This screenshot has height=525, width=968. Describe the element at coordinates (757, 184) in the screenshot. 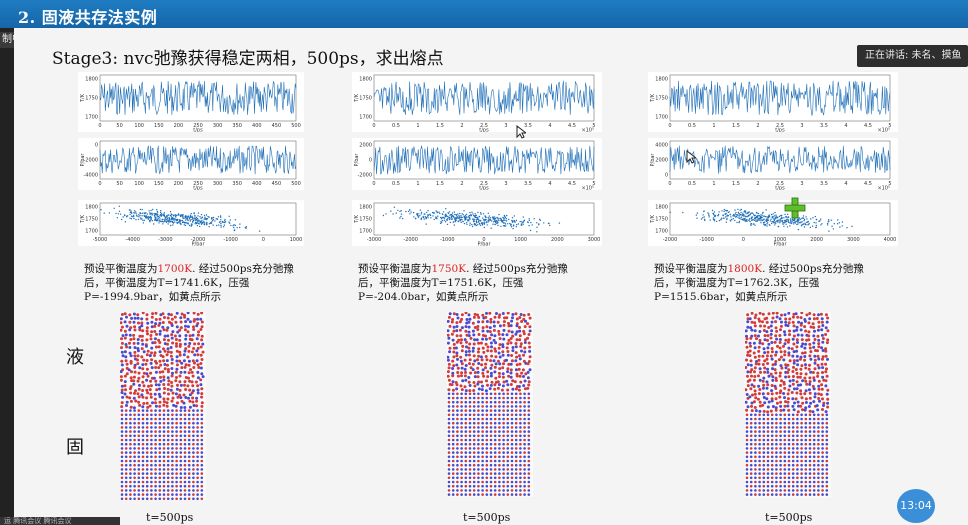

I see `x-tick-label: 2` at that location.